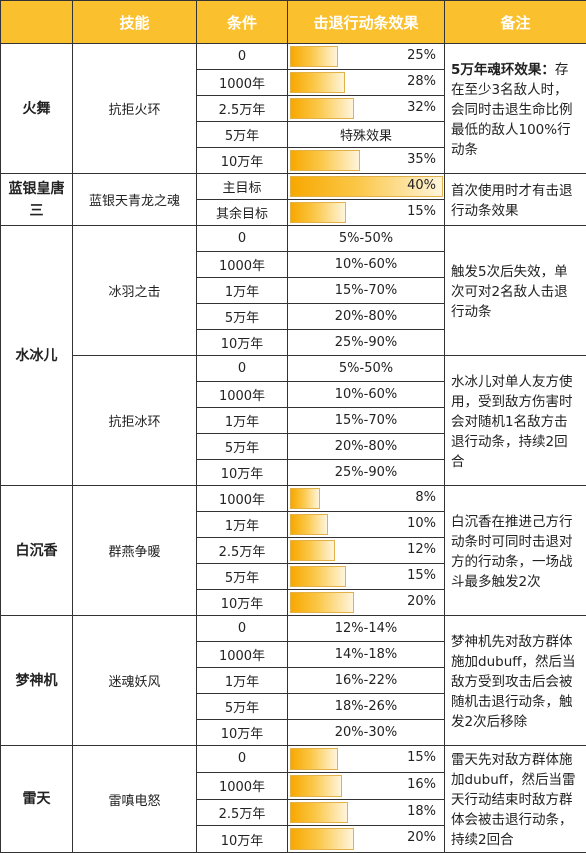 Image resolution: width=586 pixels, height=853 pixels. I want to click on note-text: 首次使用时才有击退行动条效果, so click(512, 201).